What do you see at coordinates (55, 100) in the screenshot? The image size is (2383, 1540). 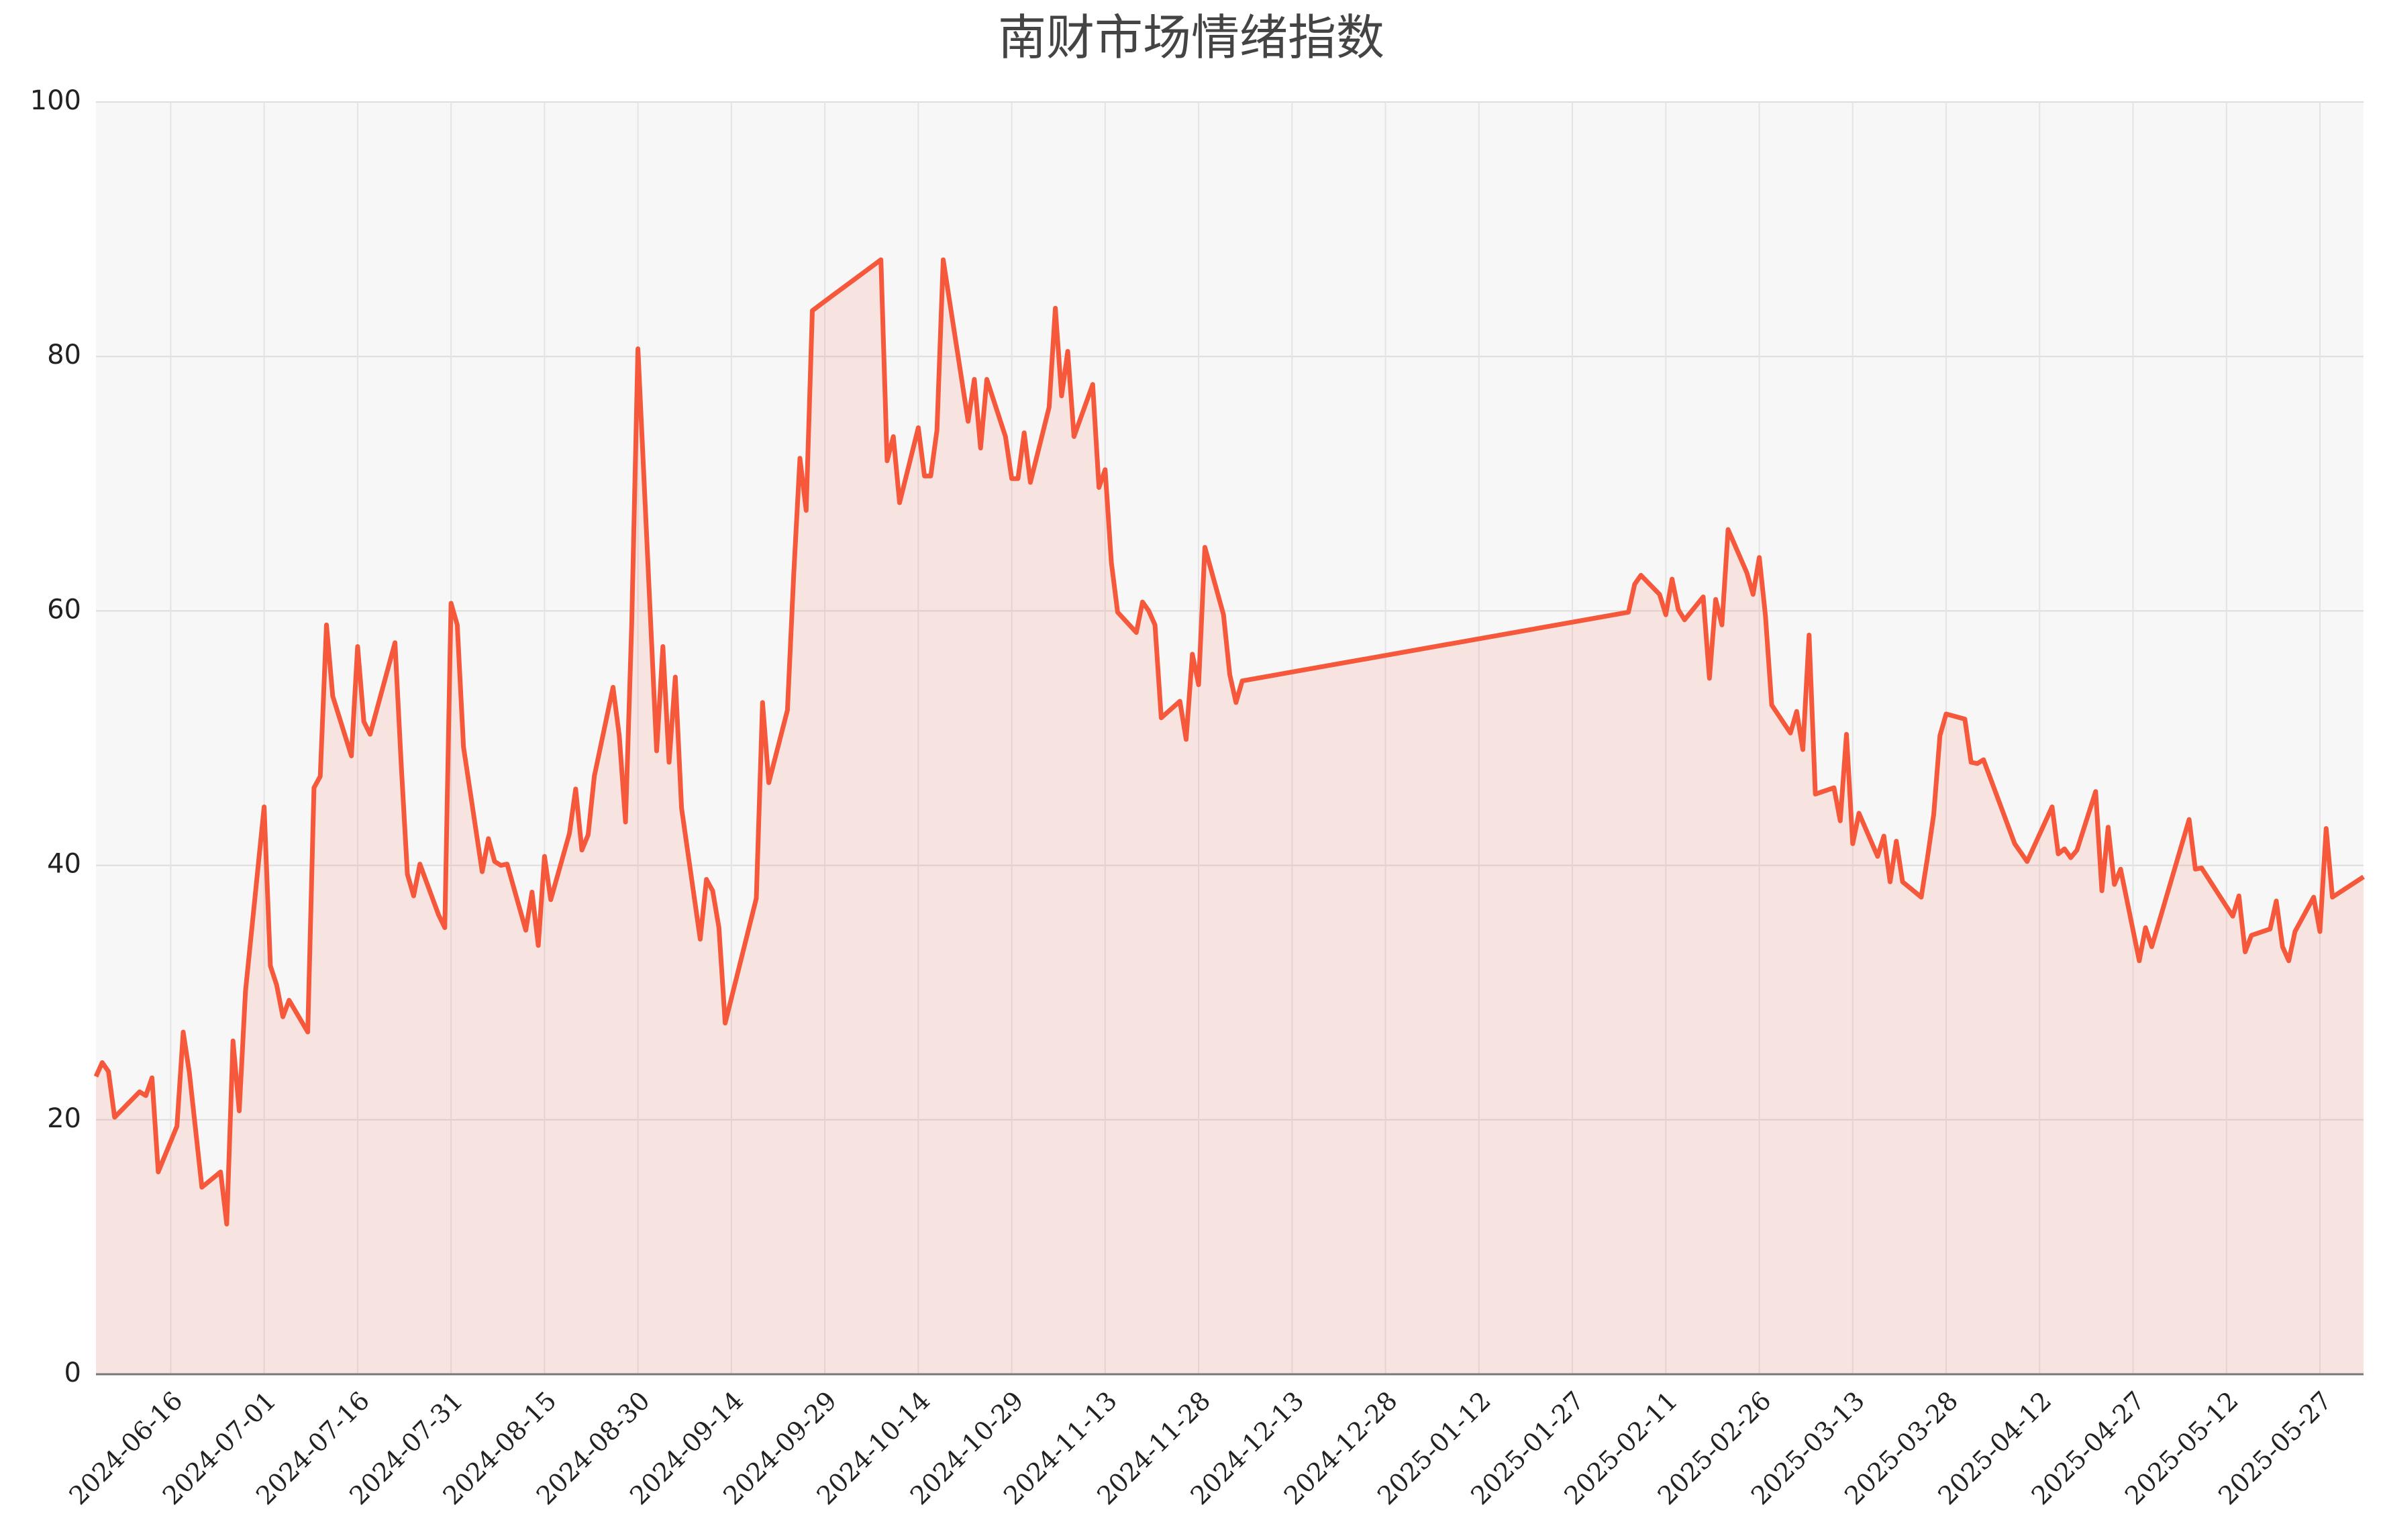 I see `y-tick-label: 100` at bounding box center [55, 100].